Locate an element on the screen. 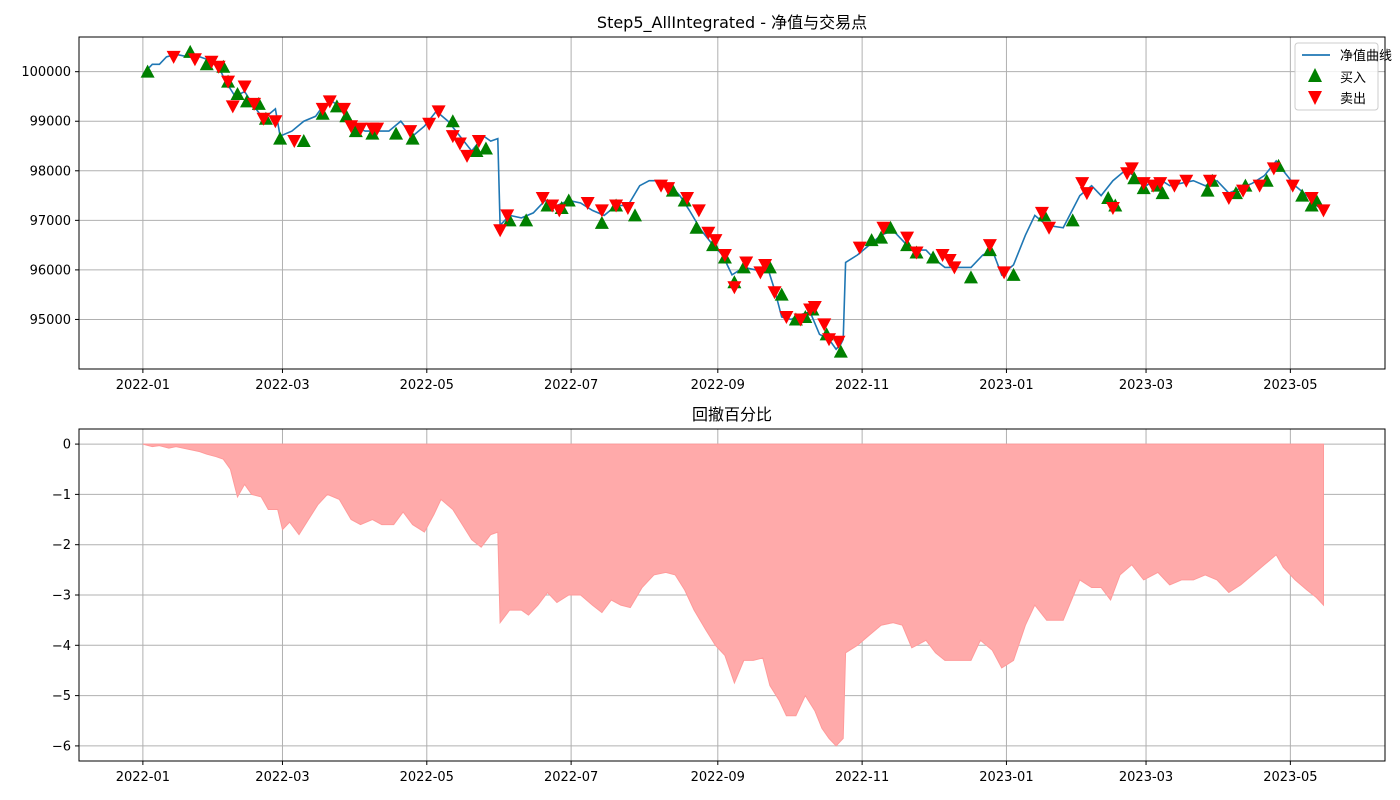 The image size is (1400, 800). legend-label: 买入 is located at coordinates (1353, 78).